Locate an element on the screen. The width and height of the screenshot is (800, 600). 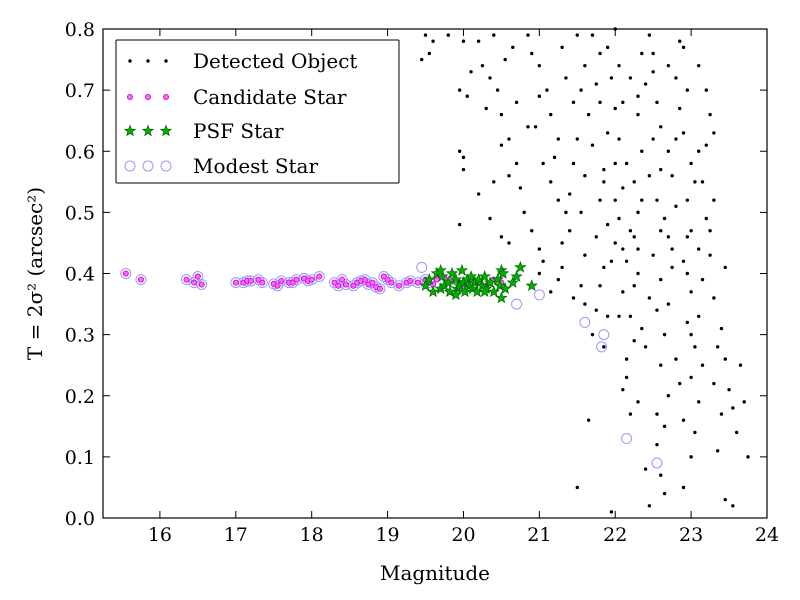
x-tick-label-24: 24 is located at coordinates (767, 535).